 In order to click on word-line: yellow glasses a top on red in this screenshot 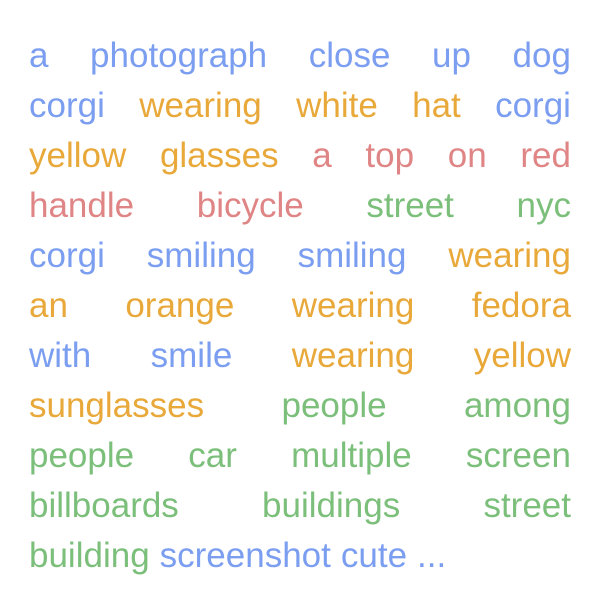, I will do `click(300, 156)`.